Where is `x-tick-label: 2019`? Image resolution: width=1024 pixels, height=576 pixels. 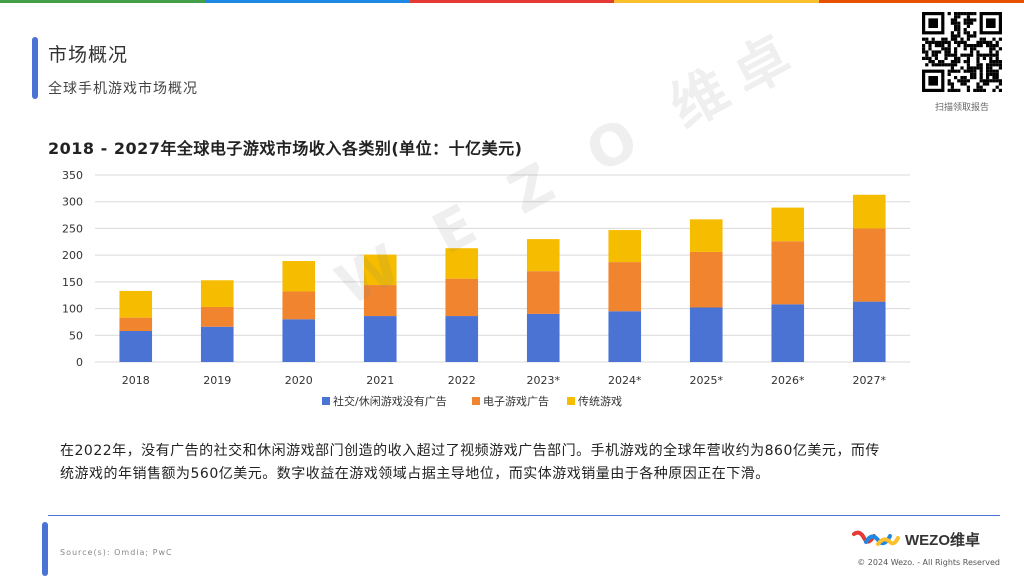
x-tick-label: 2019 is located at coordinates (217, 380).